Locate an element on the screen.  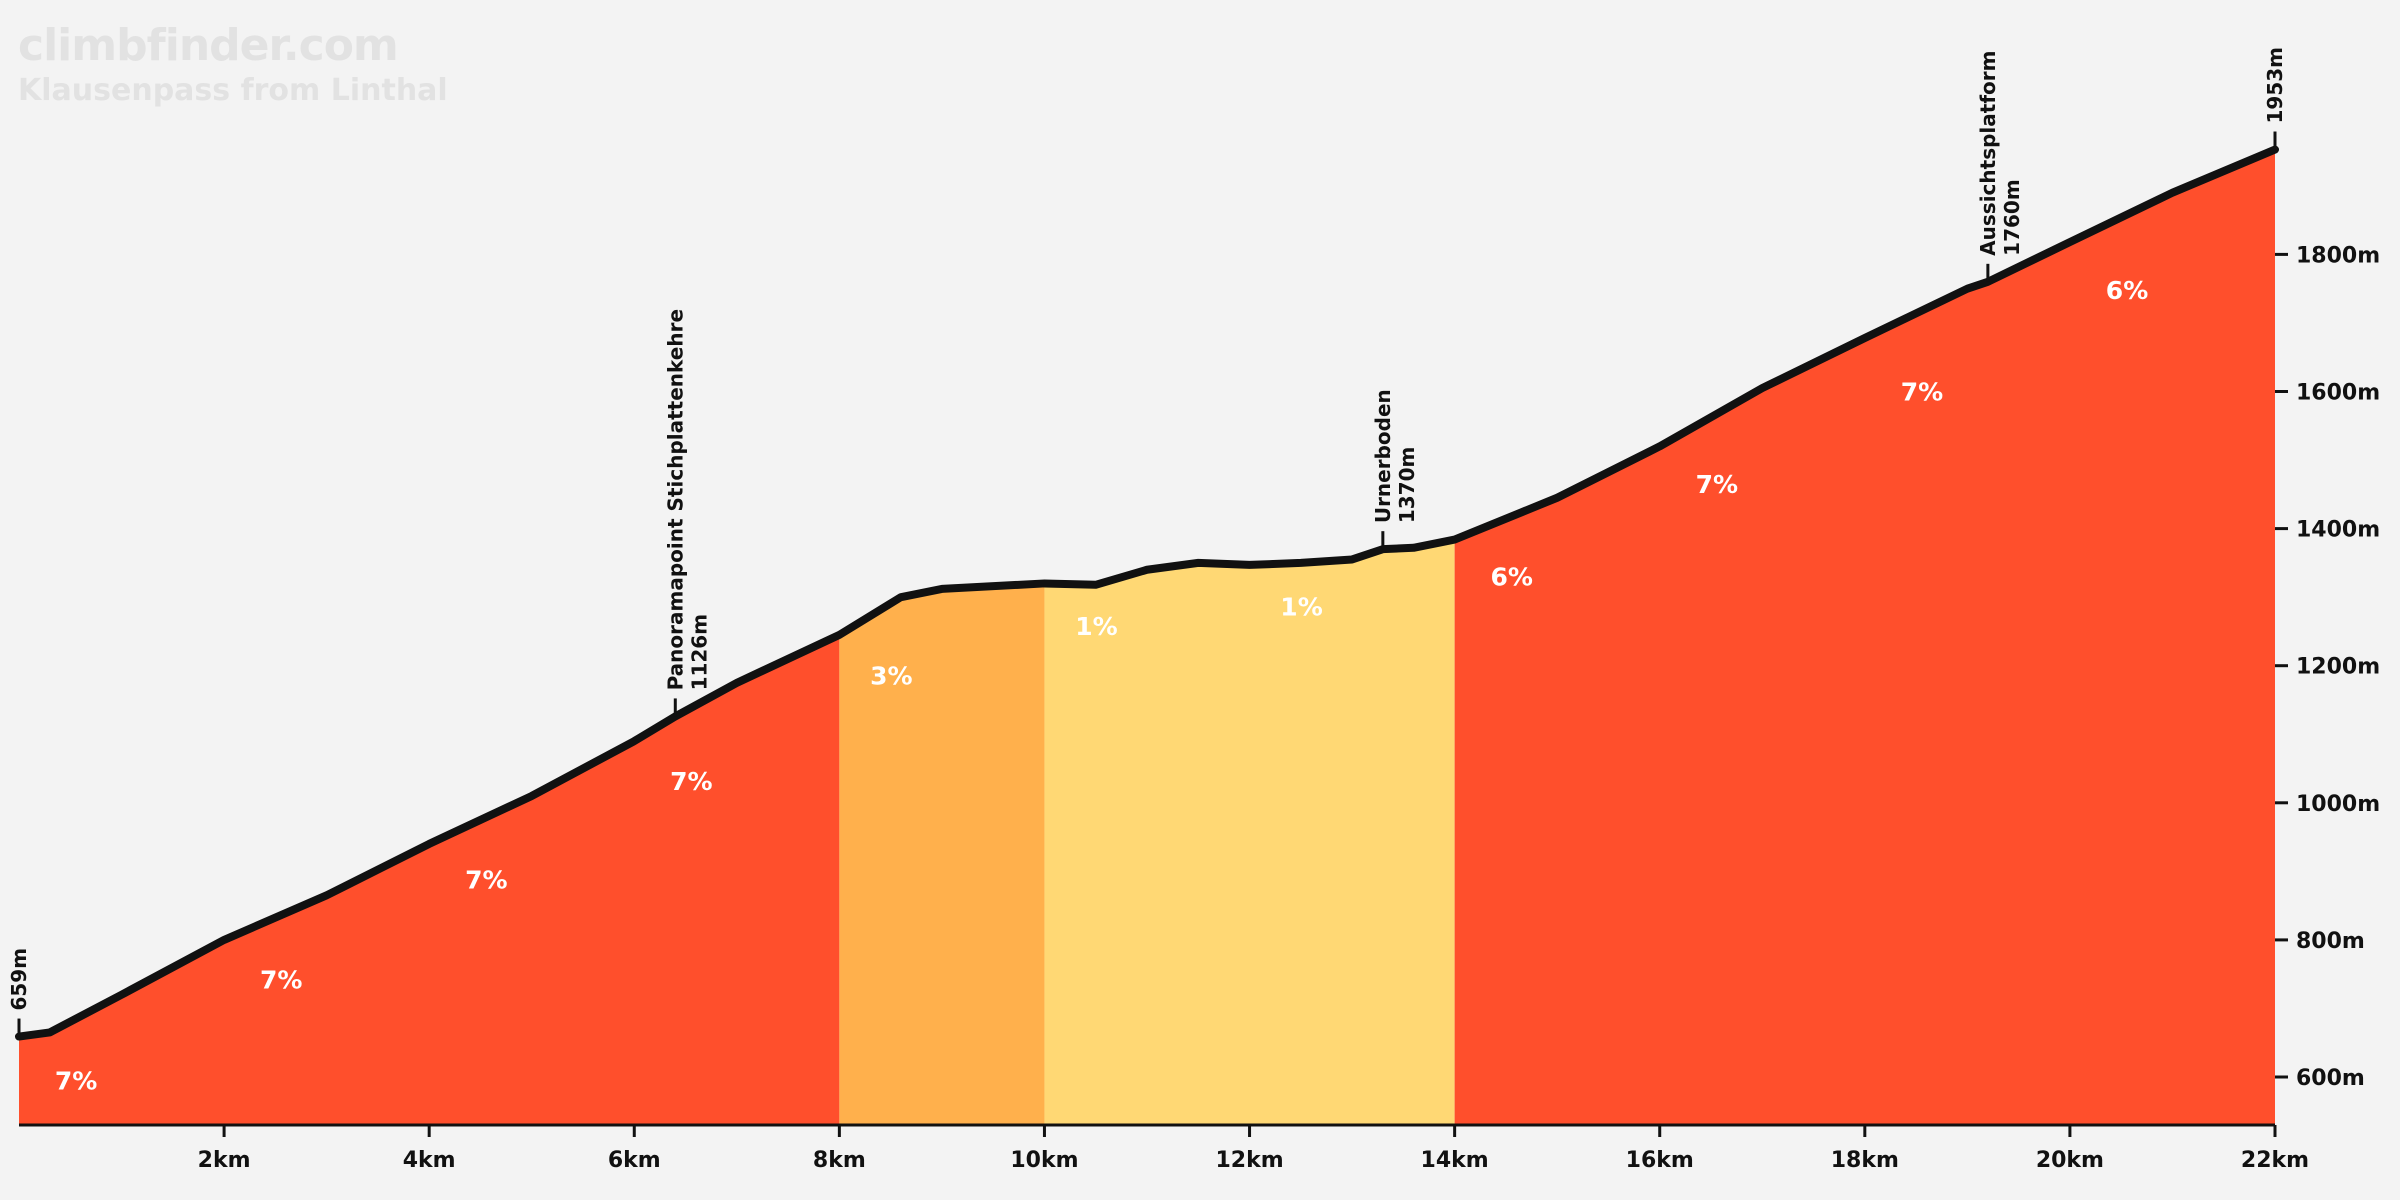
x-tick-label: 8km is located at coordinates (839, 1160).